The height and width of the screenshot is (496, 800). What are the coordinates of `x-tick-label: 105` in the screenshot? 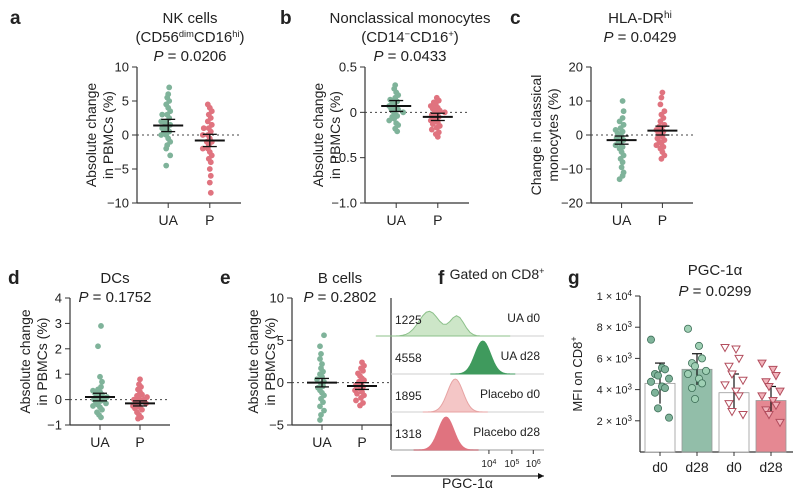 It's located at (511, 465).